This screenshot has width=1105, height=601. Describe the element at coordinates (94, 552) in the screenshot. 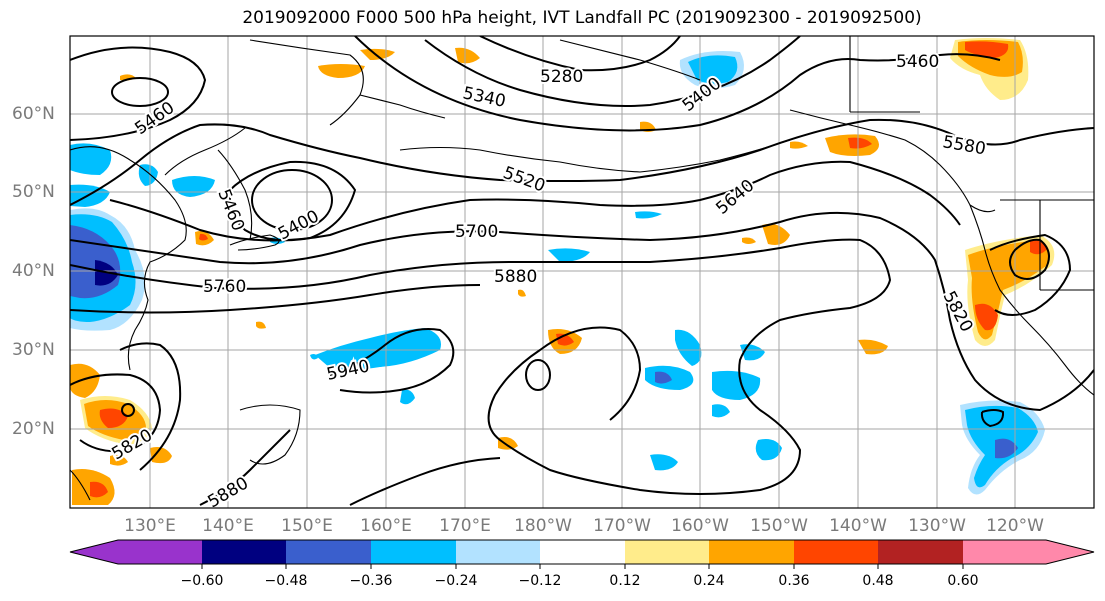

I see `colorbar-extend-low` at that location.